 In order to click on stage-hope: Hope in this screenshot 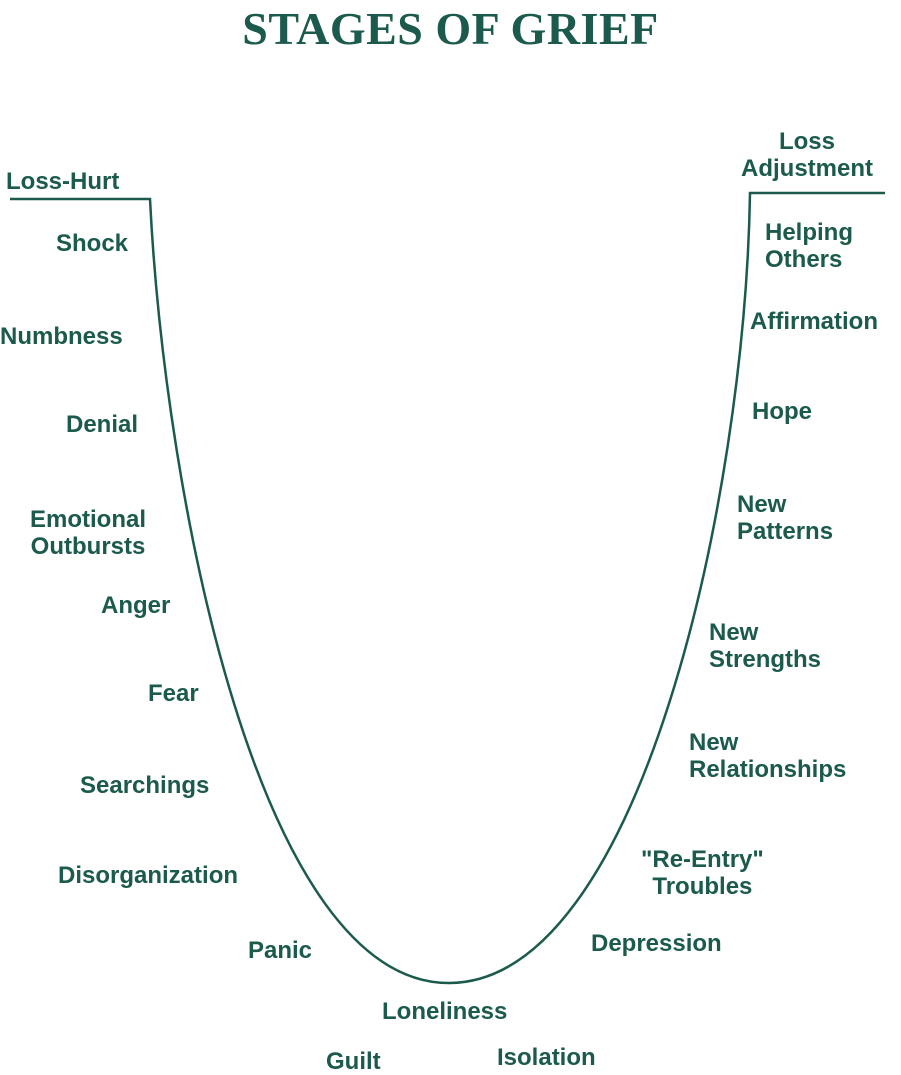, I will do `click(782, 411)`.